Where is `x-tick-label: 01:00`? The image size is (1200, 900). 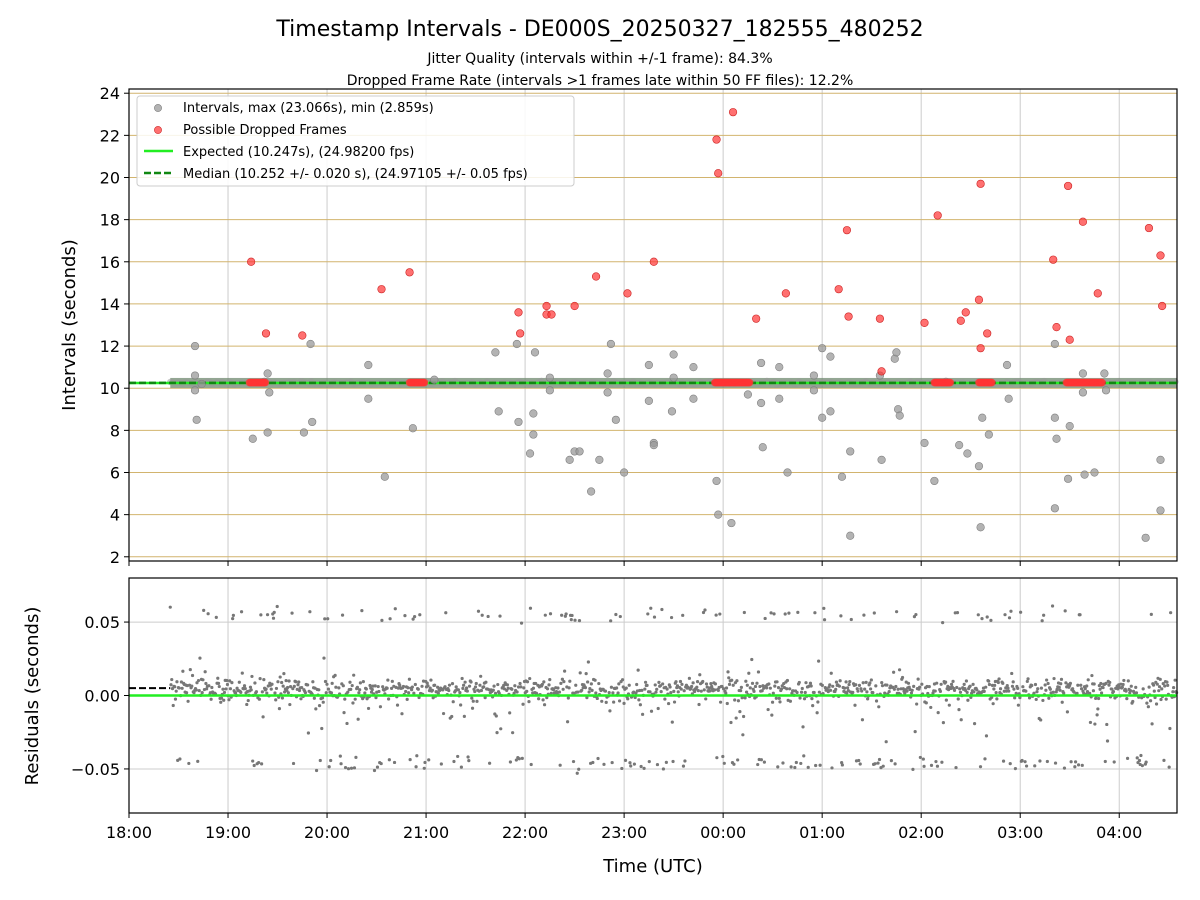 x-tick-label: 01:00 is located at coordinates (822, 832).